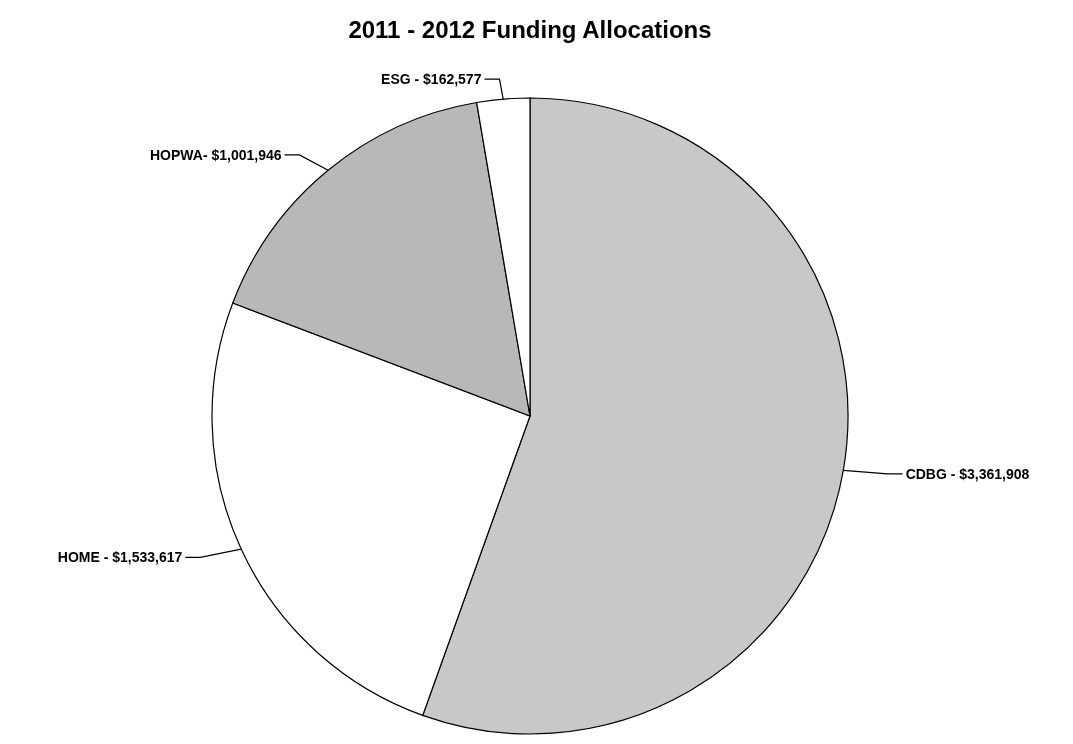 The image size is (1073, 744). I want to click on slice-label: ESG - $162,577, so click(431, 79).